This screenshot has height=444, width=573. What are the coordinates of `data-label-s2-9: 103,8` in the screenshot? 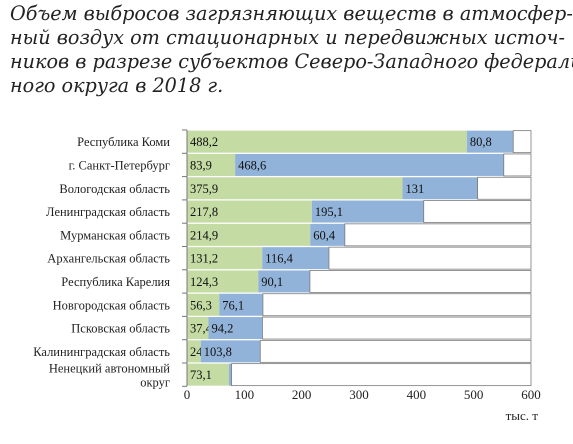 It's located at (218, 352).